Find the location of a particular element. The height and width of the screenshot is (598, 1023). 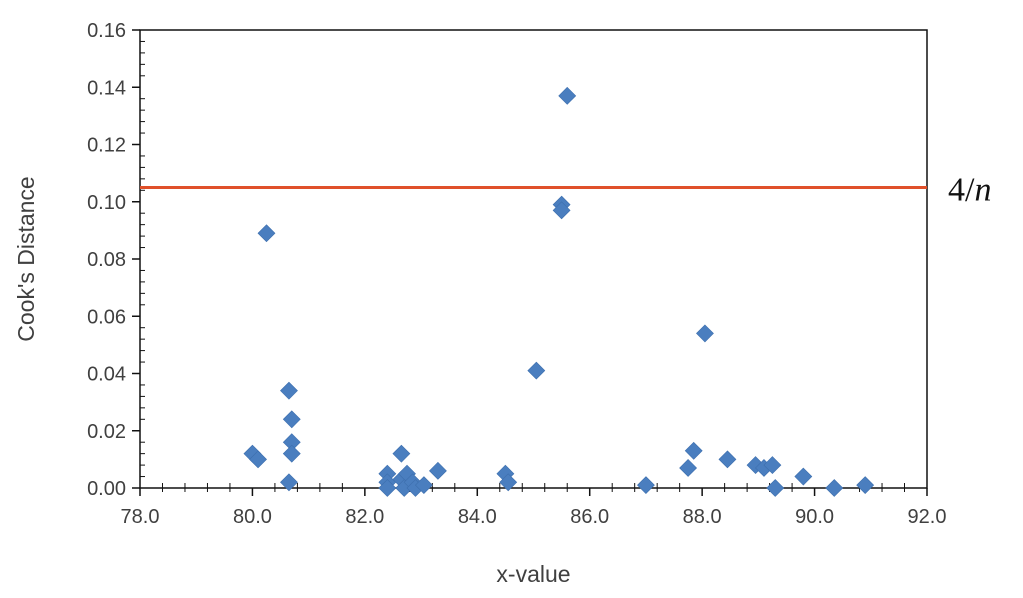

y-tick-label: 0.14 is located at coordinates (106, 88).